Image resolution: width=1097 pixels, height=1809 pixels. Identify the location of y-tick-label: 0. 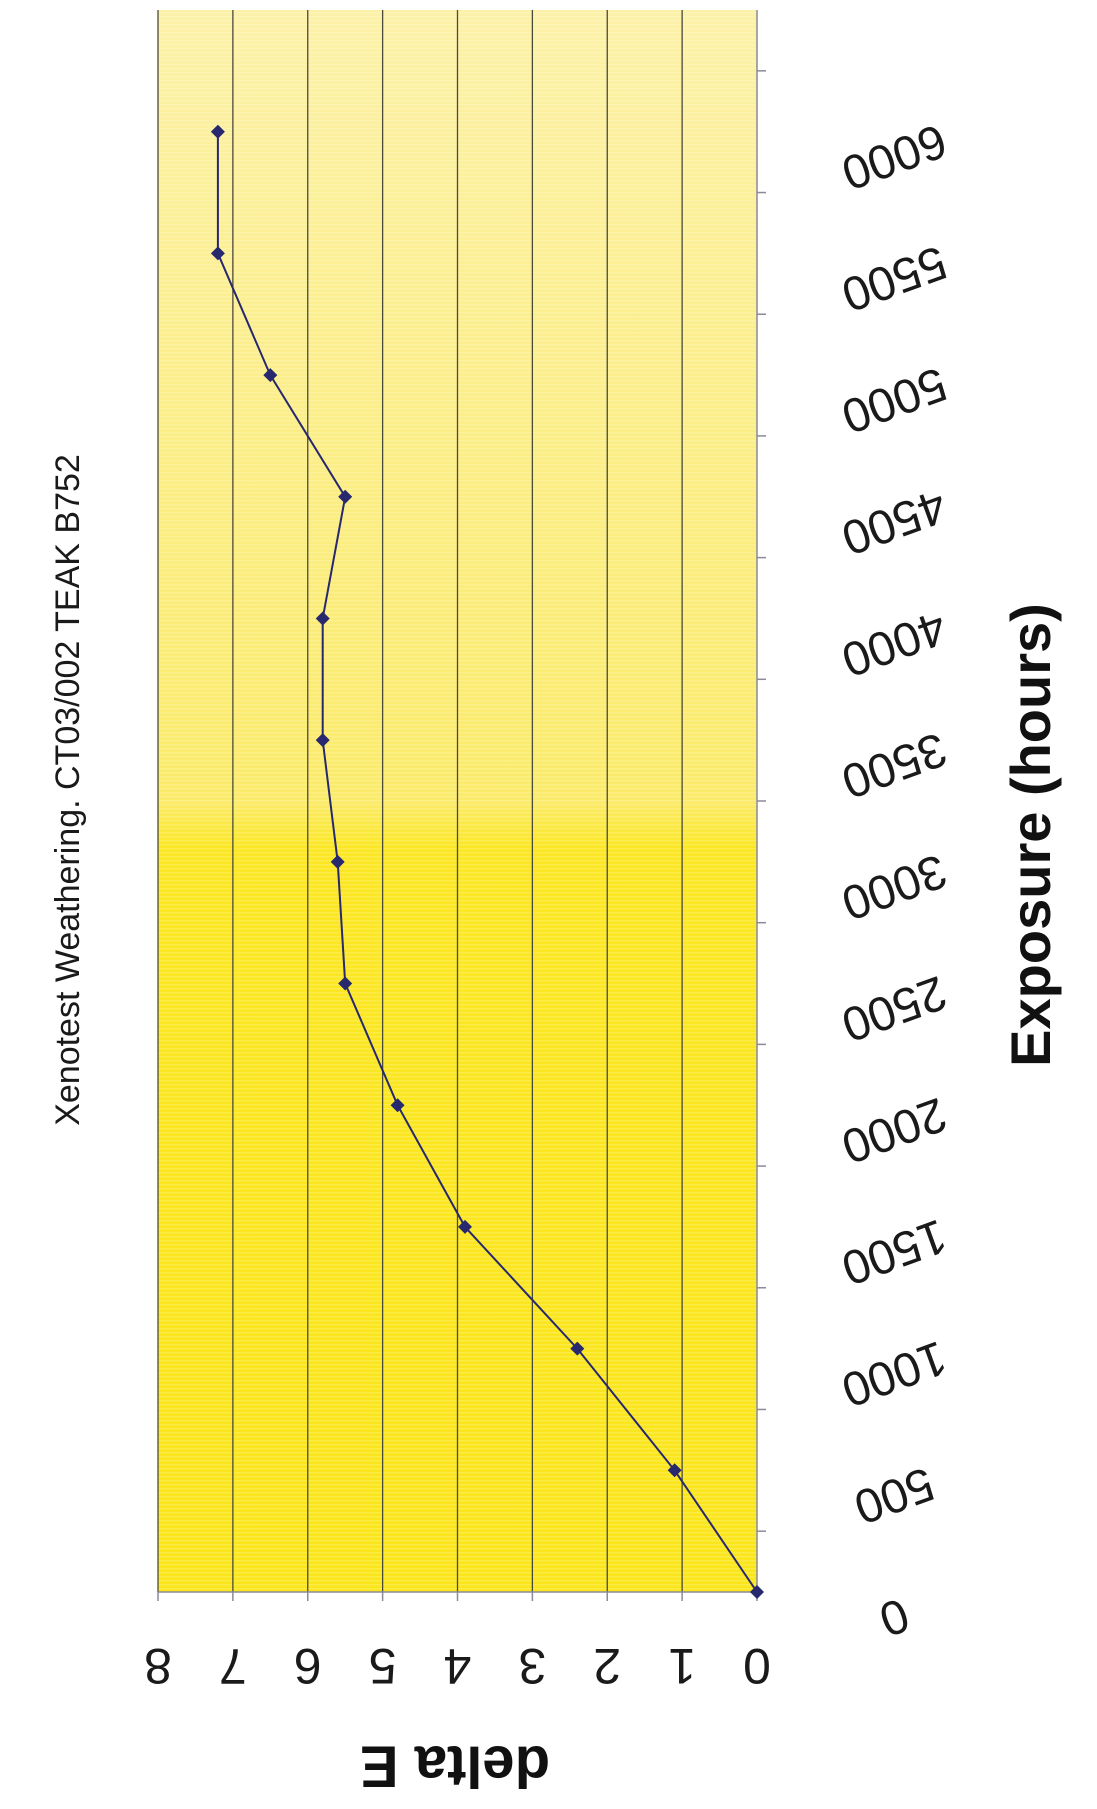
(757, 1666).